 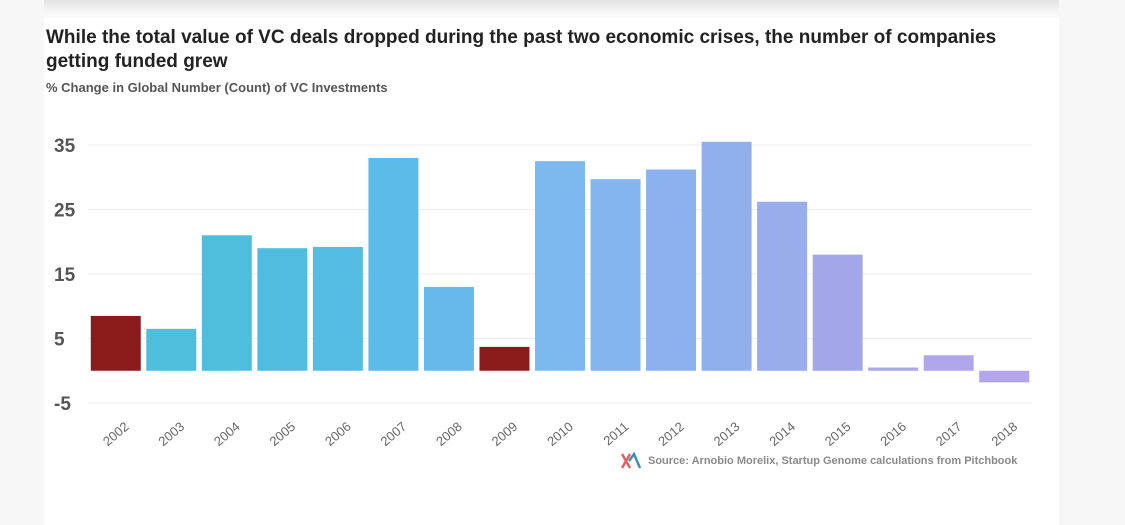 I want to click on left-margin, so click(x=22, y=262).